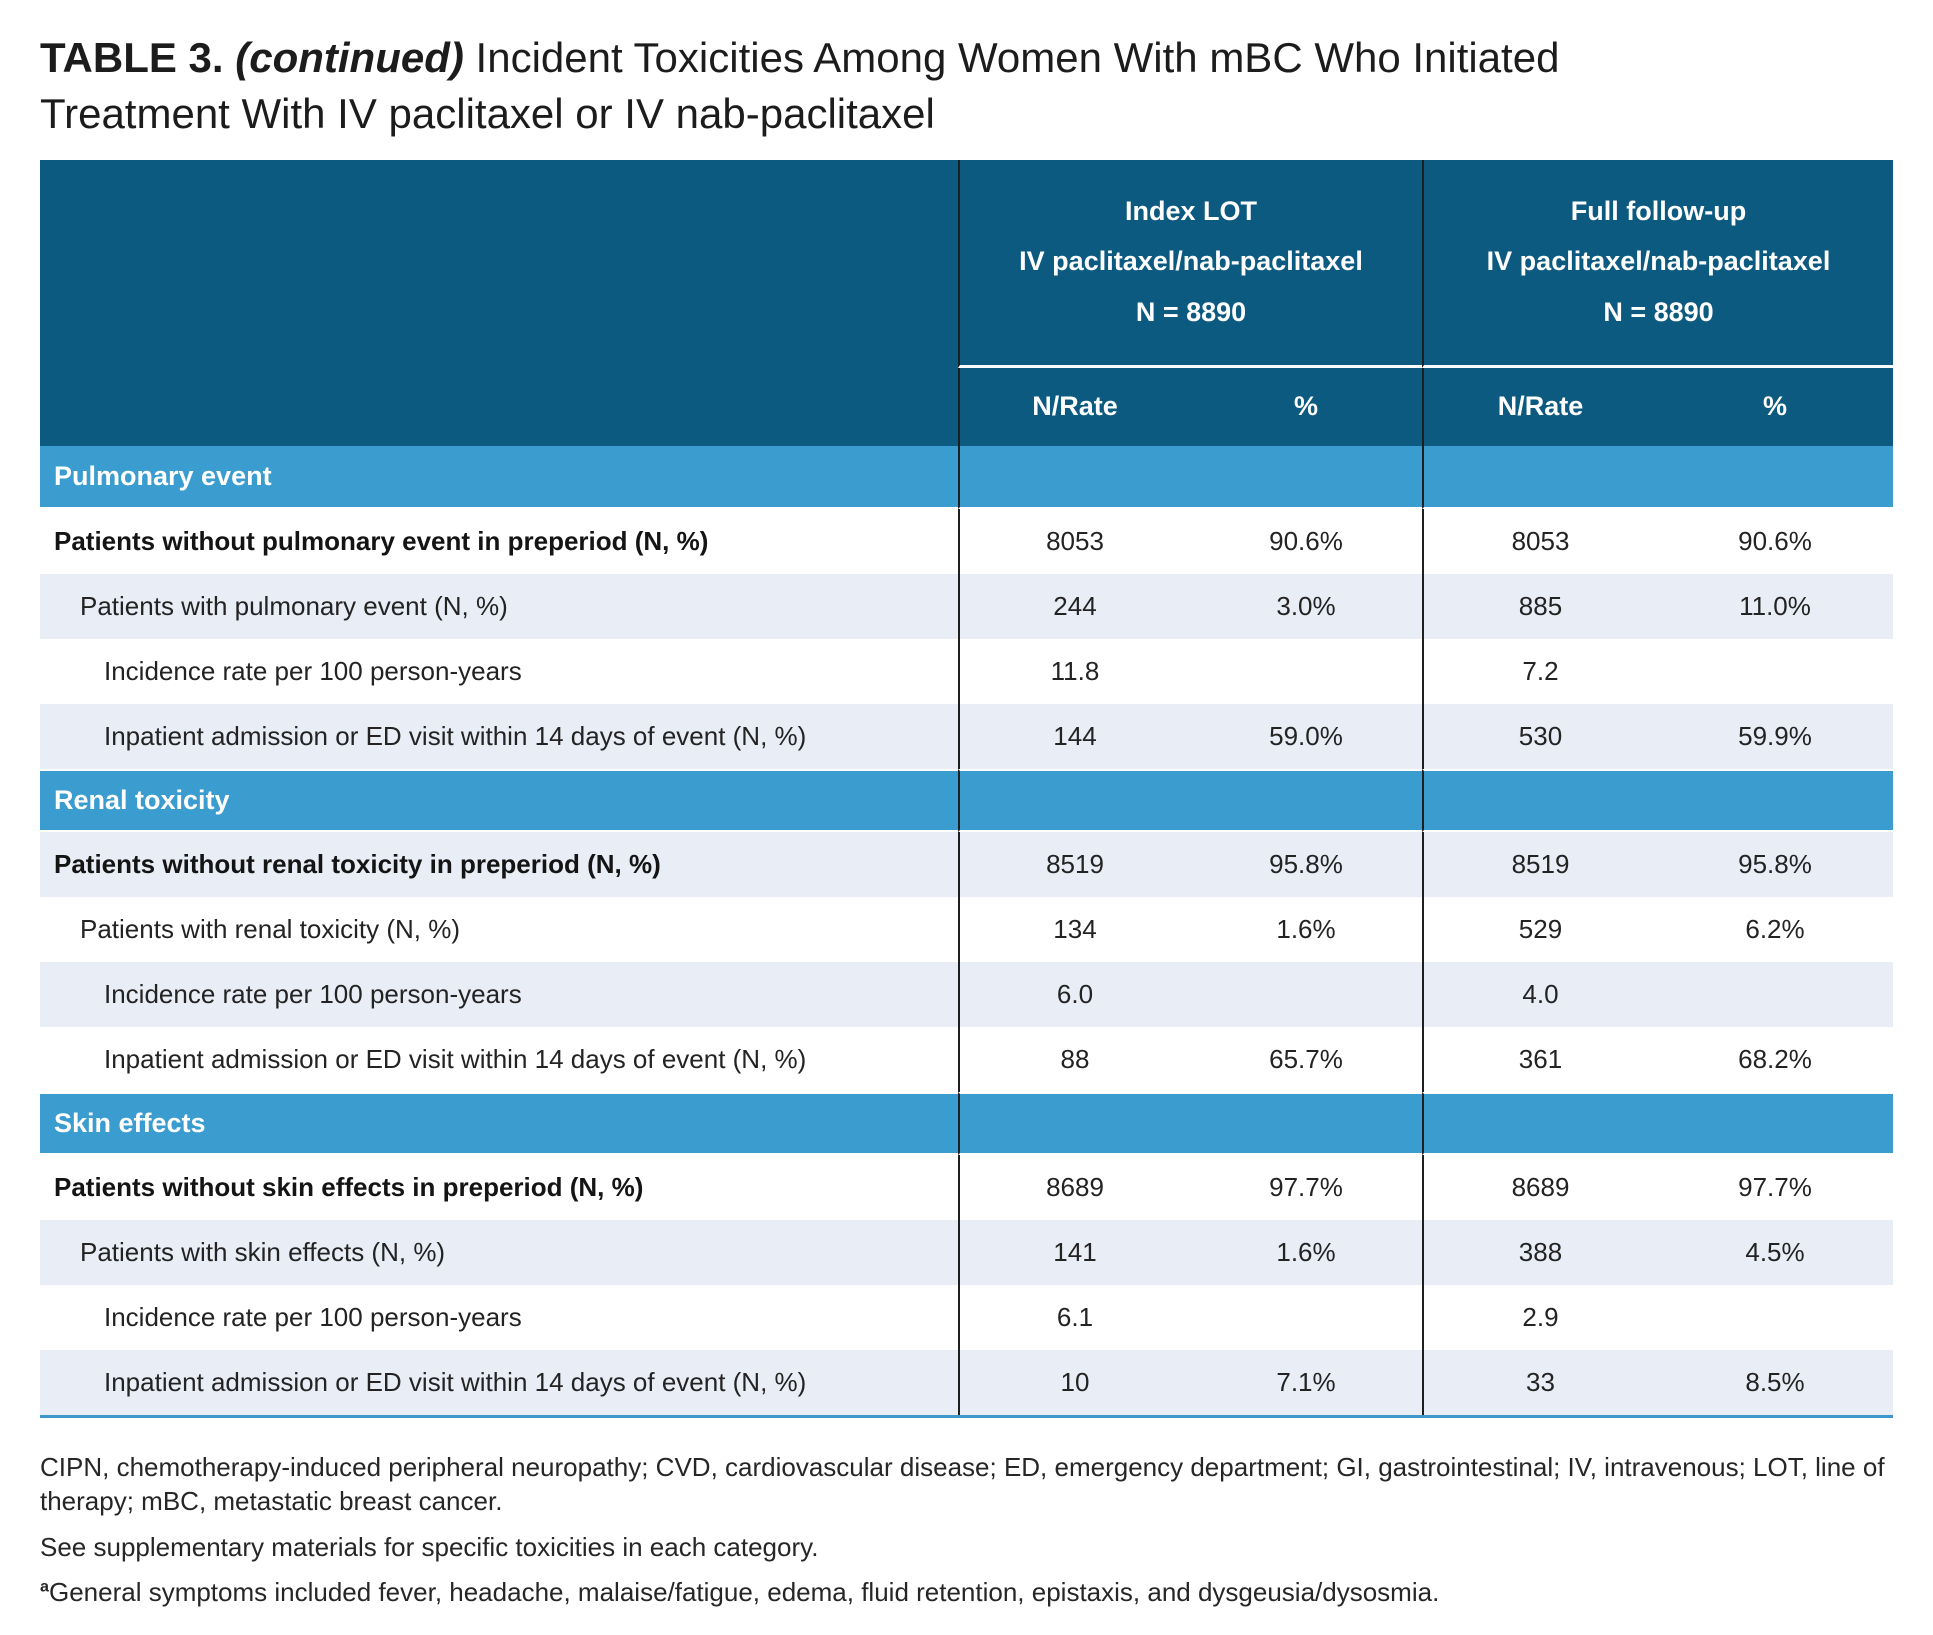  I want to click on section-header-row: Renal toxicity, so click(966, 800).